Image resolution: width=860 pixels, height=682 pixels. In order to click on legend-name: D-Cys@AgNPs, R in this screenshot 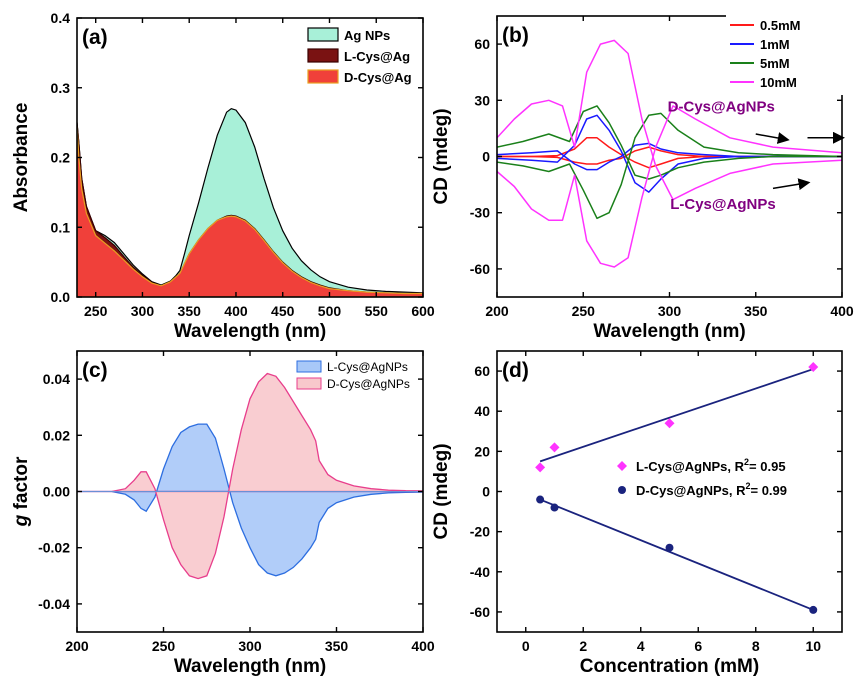, I will do `click(691, 490)`.